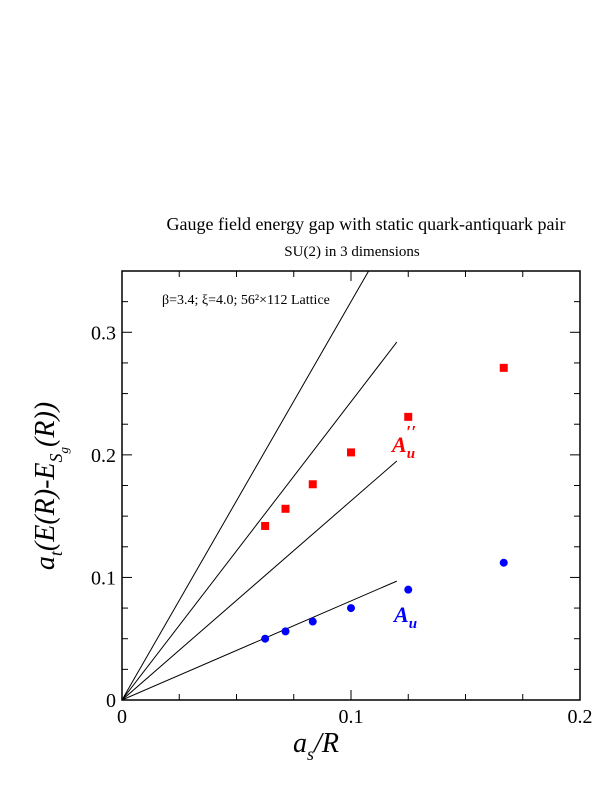 This screenshot has width=612, height=792. I want to click on chart-subtitle: SU(2) in 3 dimensions, so click(352, 252).